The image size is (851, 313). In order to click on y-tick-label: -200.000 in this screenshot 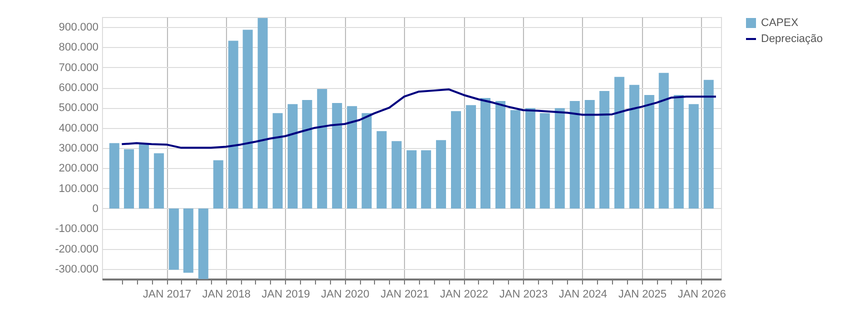, I will do `click(76, 249)`.